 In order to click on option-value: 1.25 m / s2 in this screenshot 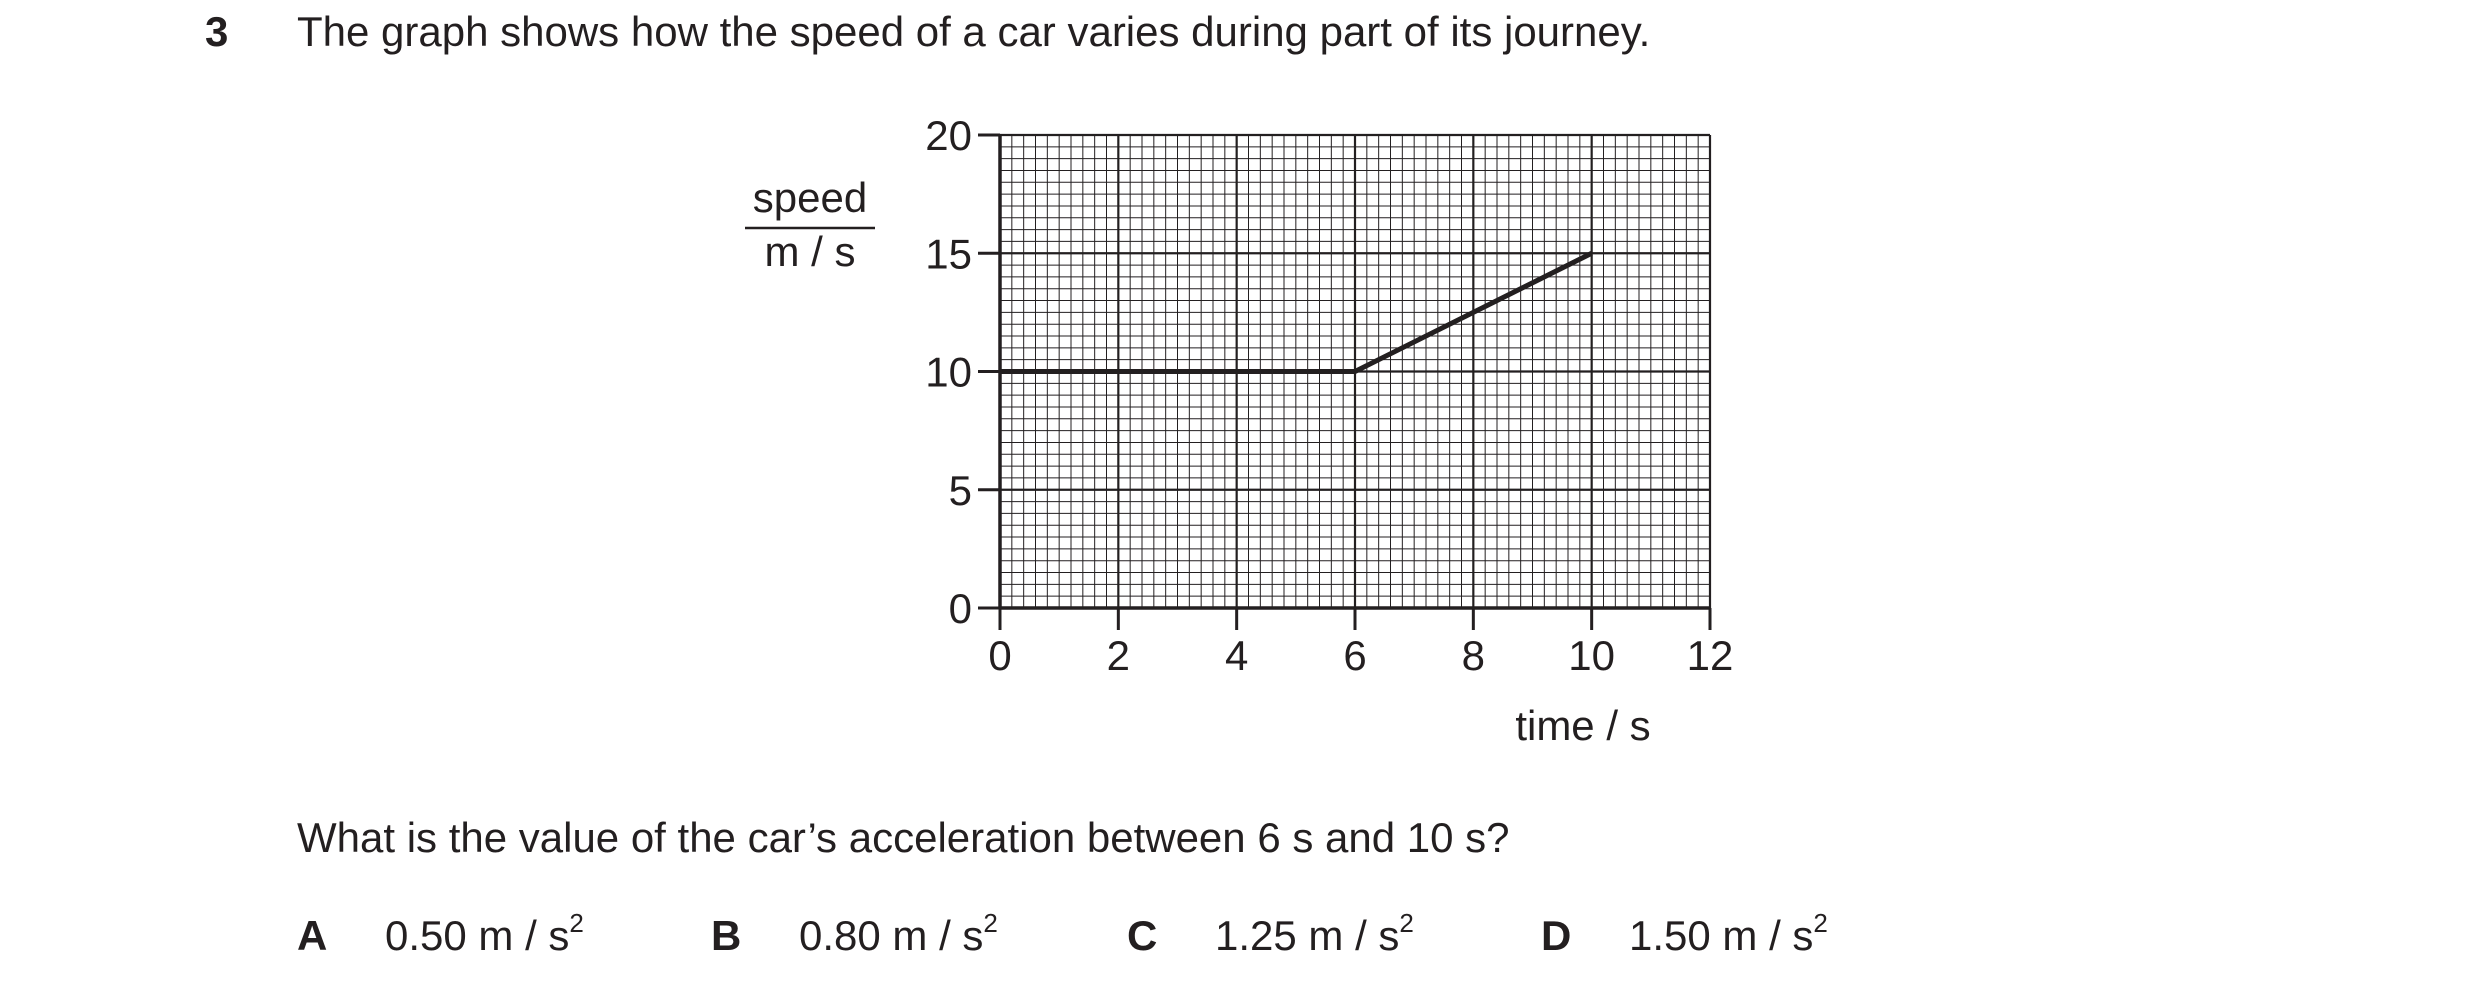, I will do `click(1314, 933)`.